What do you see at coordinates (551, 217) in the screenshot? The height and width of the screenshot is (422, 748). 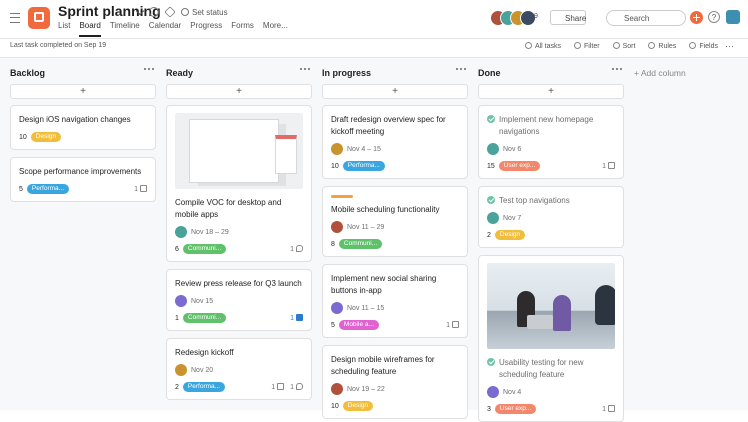 I see `task-card: Test top navigations Nov 7 2 Design` at bounding box center [551, 217].